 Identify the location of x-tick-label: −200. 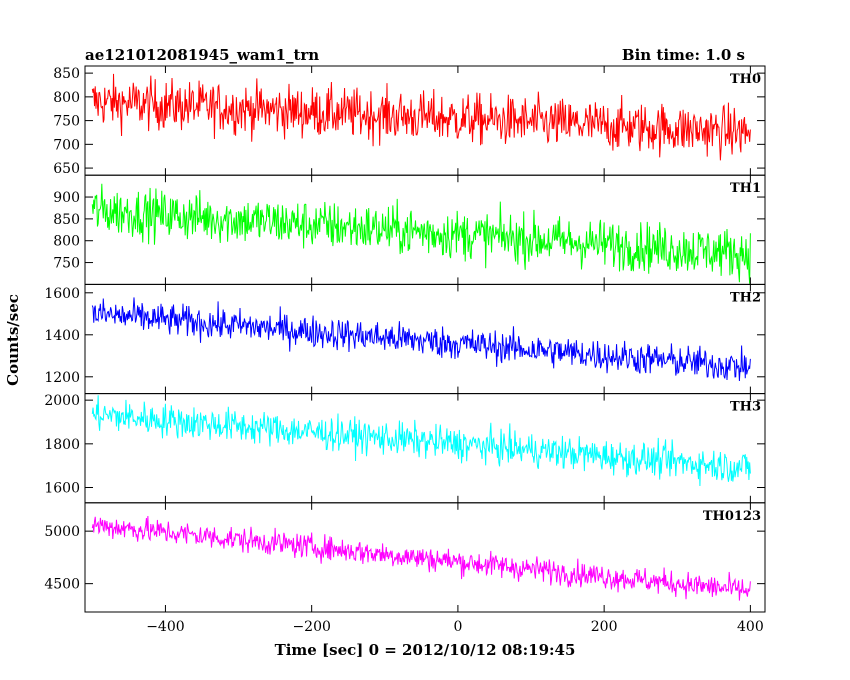
(311, 627).